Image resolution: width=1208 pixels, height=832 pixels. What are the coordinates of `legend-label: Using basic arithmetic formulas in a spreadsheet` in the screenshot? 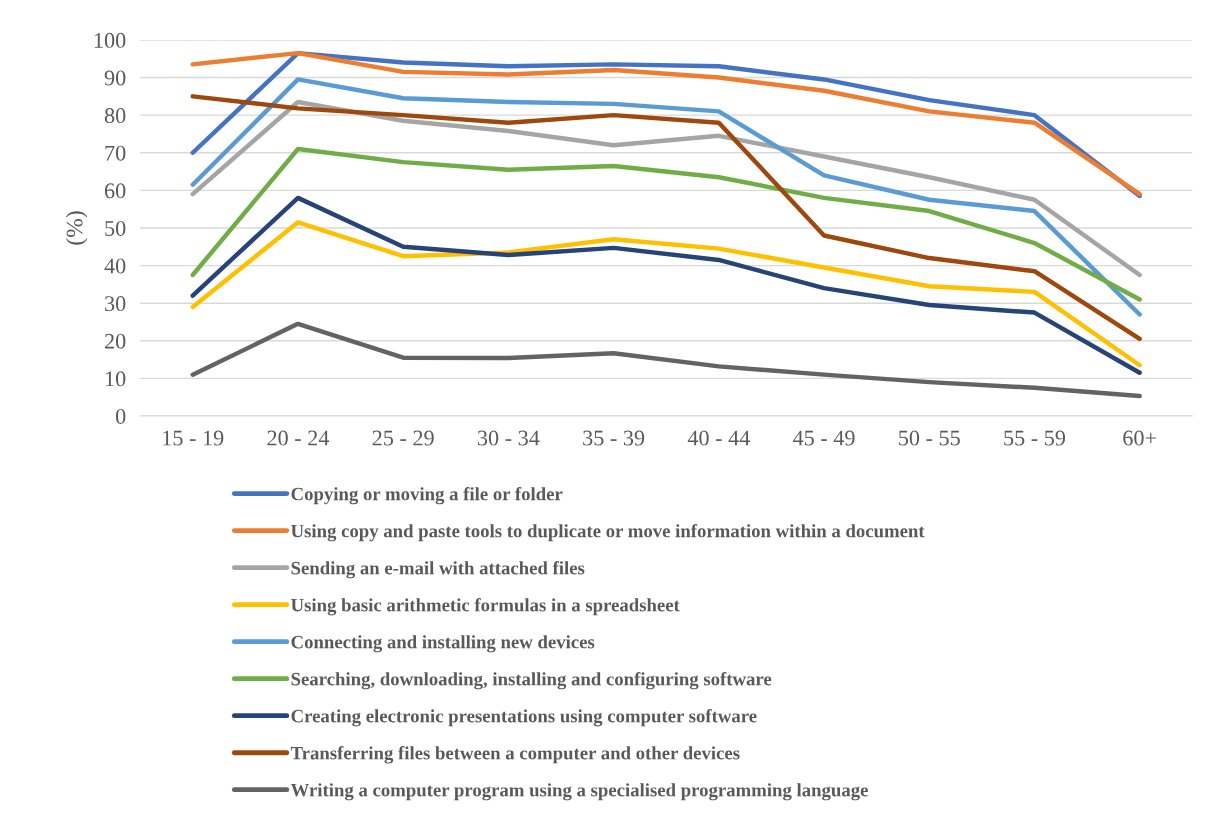 It's located at (485, 607).